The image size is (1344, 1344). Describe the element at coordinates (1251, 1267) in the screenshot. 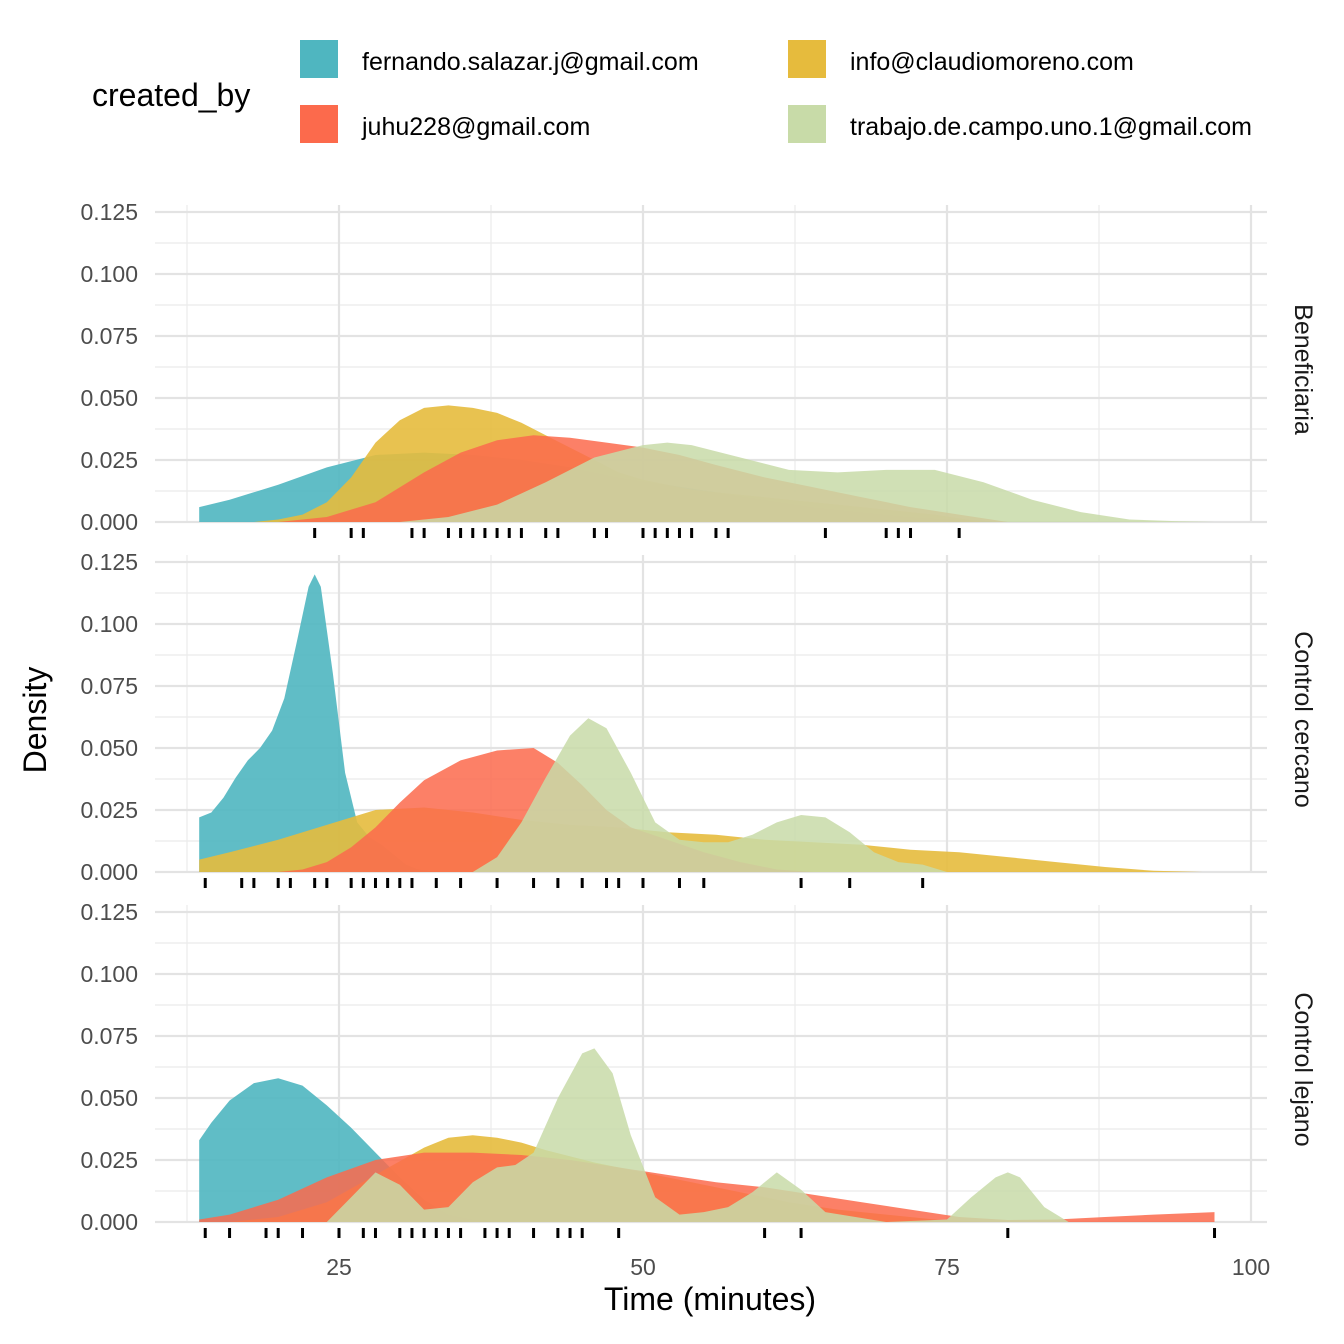

I see `x-tick-label: 100` at that location.